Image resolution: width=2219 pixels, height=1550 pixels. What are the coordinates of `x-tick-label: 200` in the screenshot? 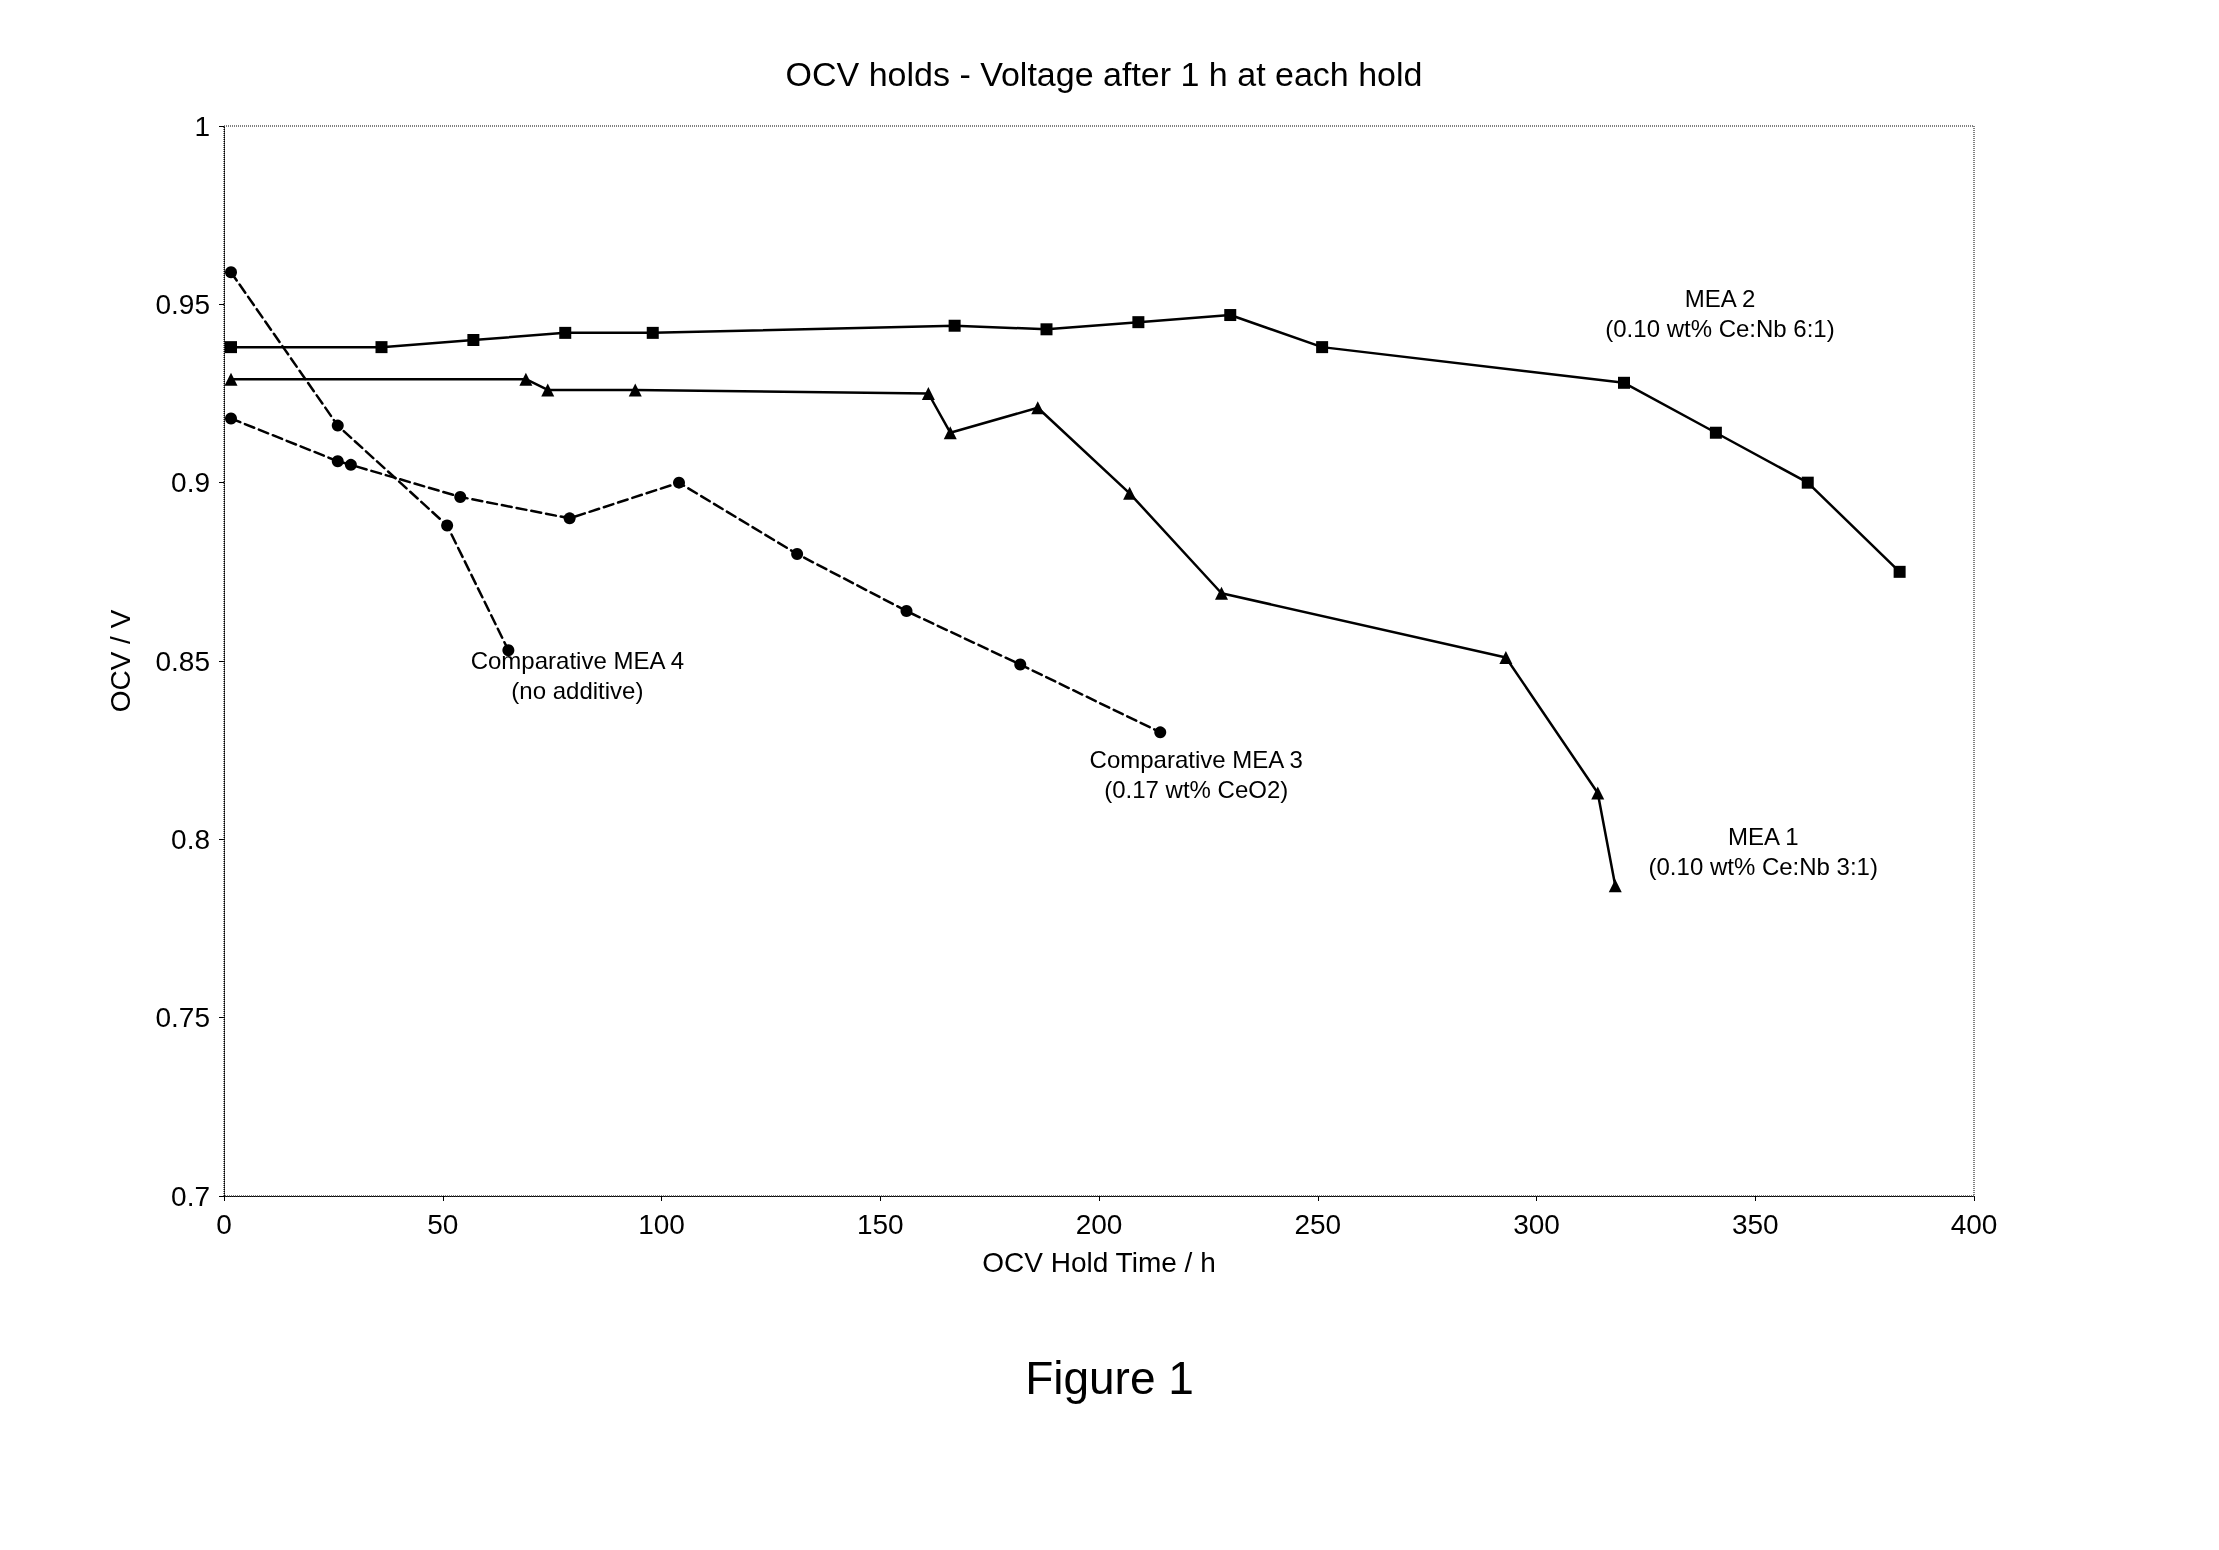 It's located at (1099, 1224).